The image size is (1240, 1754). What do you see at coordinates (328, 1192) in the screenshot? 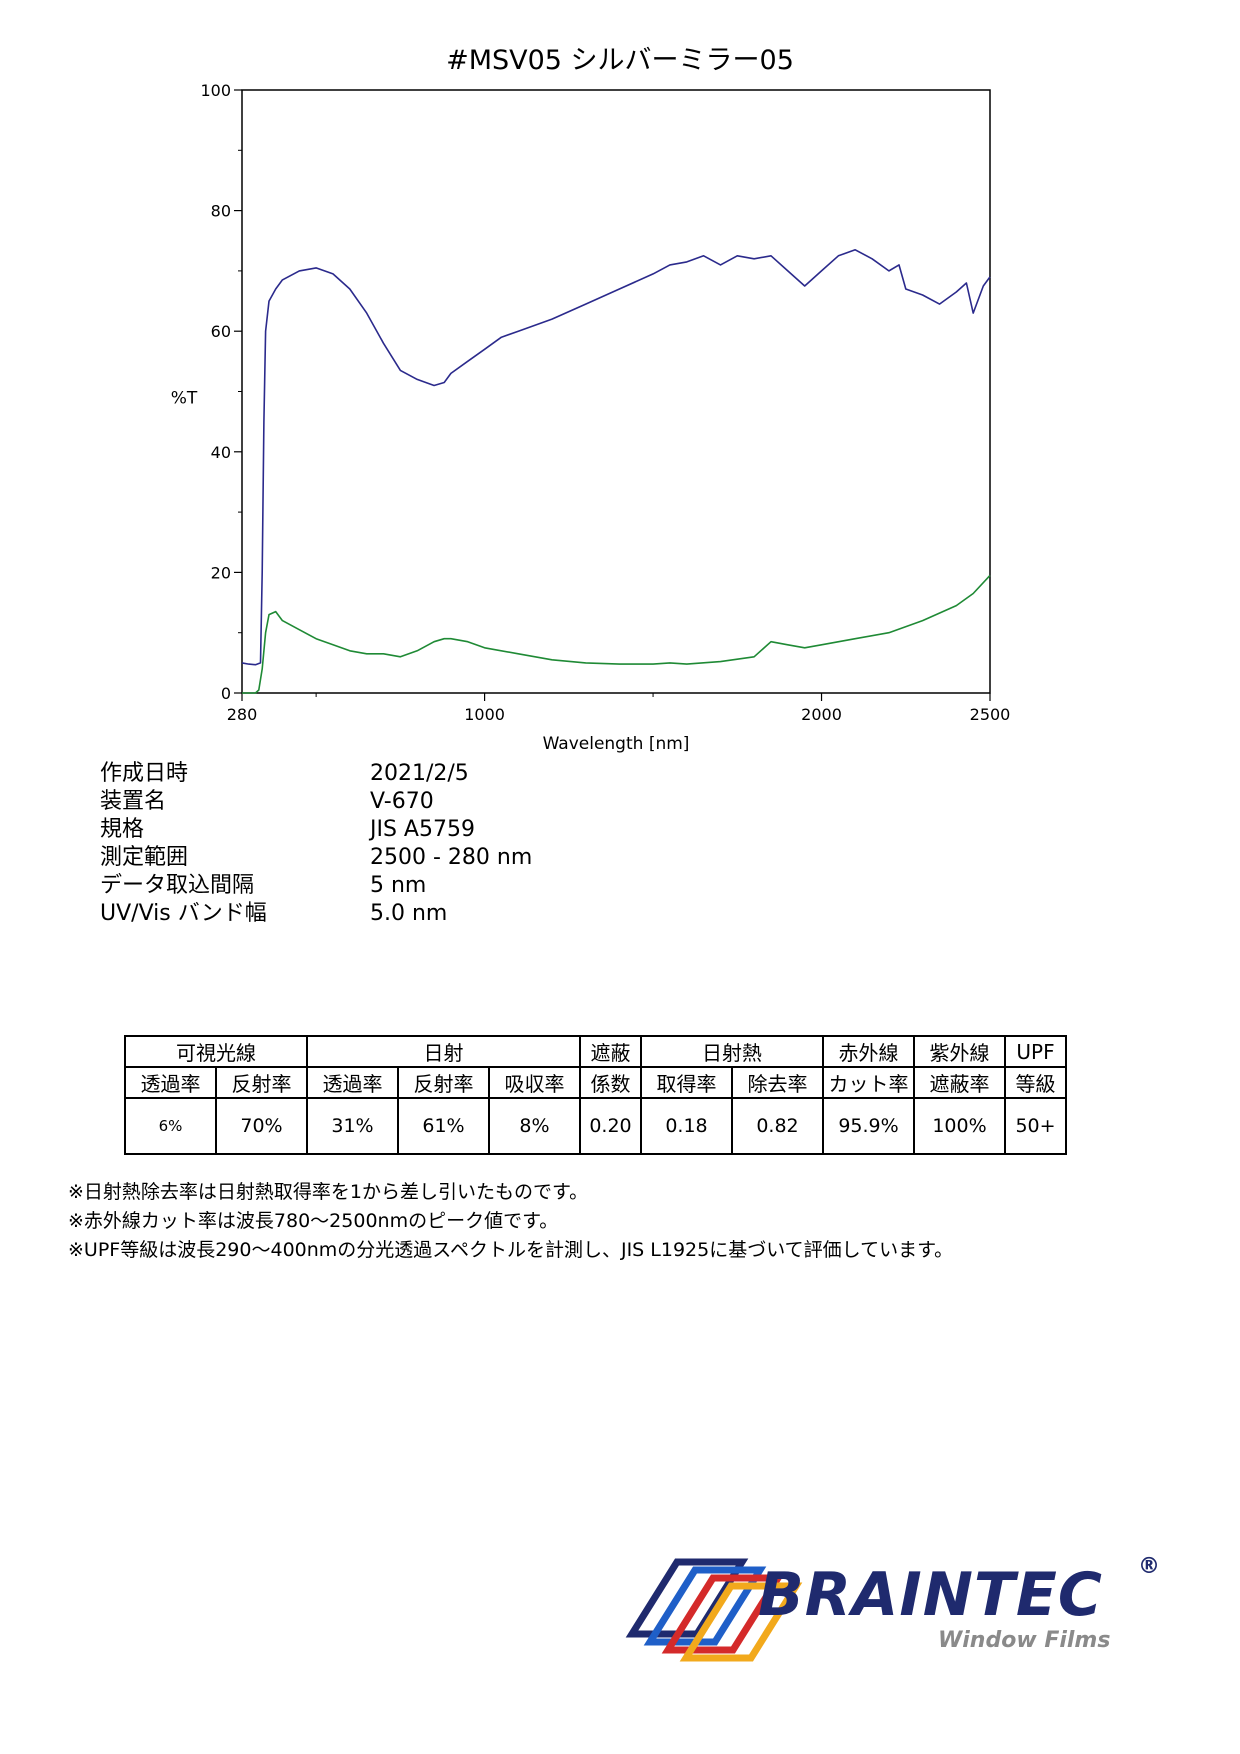
I see `note-1: ※日射熱除去率は日射熱取得率を1から差し引いたものです。` at bounding box center [328, 1192].